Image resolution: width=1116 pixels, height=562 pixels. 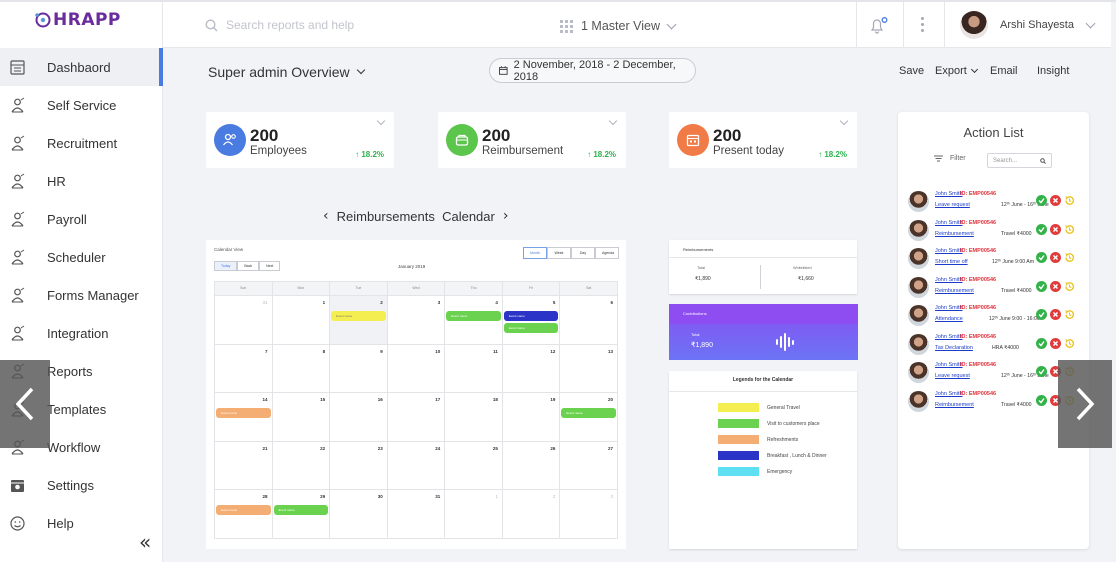 I want to click on calendar-day-cell: 26, so click(x=531, y=465).